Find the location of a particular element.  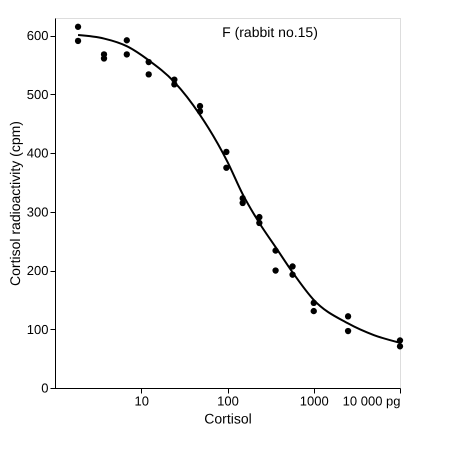

y-tick-label: 200 is located at coordinates (37, 270).